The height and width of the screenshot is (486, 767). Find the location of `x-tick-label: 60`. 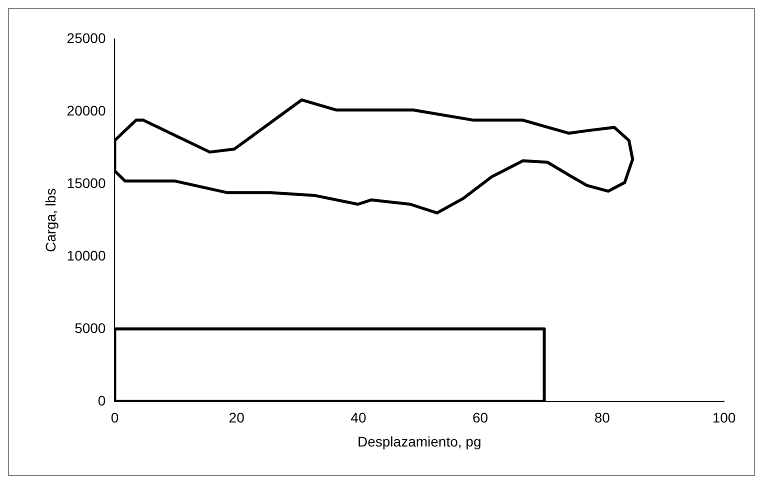

x-tick-label: 60 is located at coordinates (480, 418).